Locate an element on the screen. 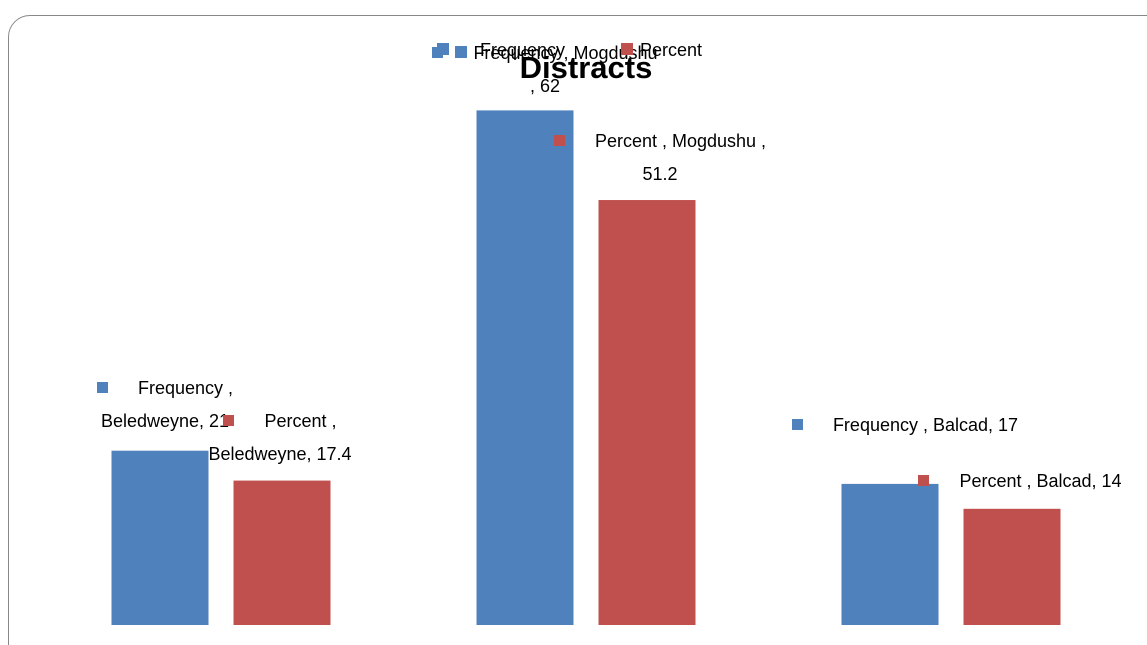 The image size is (1147, 645). data-label-box: Percent , Balcad, 14 is located at coordinates (1020, 481).